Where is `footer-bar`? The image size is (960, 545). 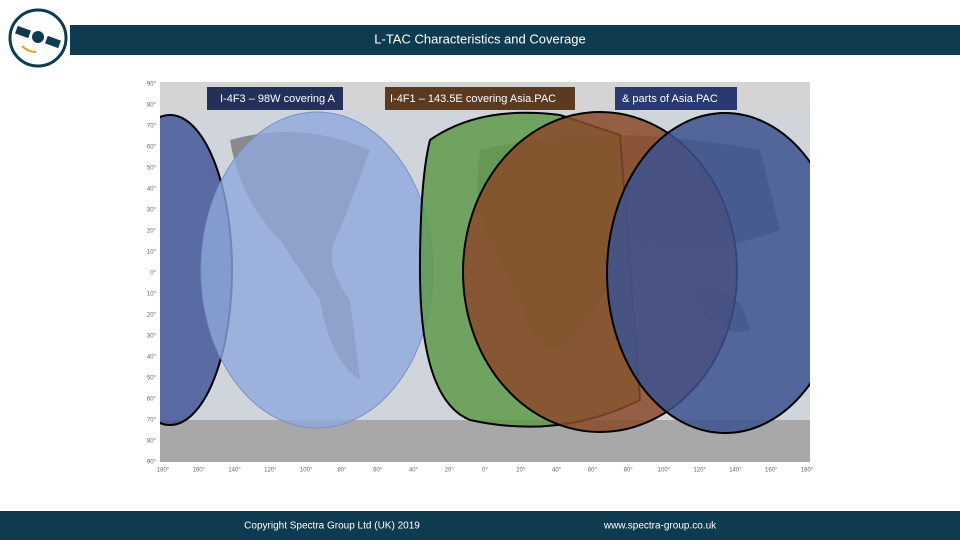 footer-bar is located at coordinates (480, 525).